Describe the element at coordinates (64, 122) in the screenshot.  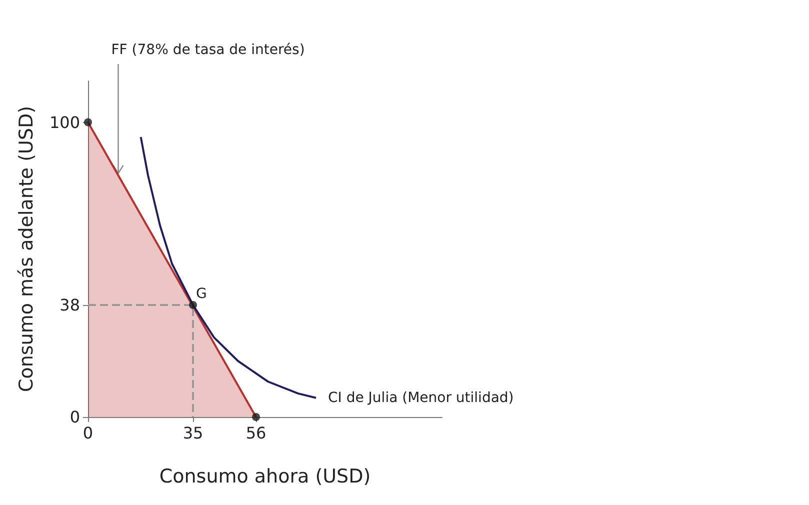
I see `y-tick-label: 100` at that location.